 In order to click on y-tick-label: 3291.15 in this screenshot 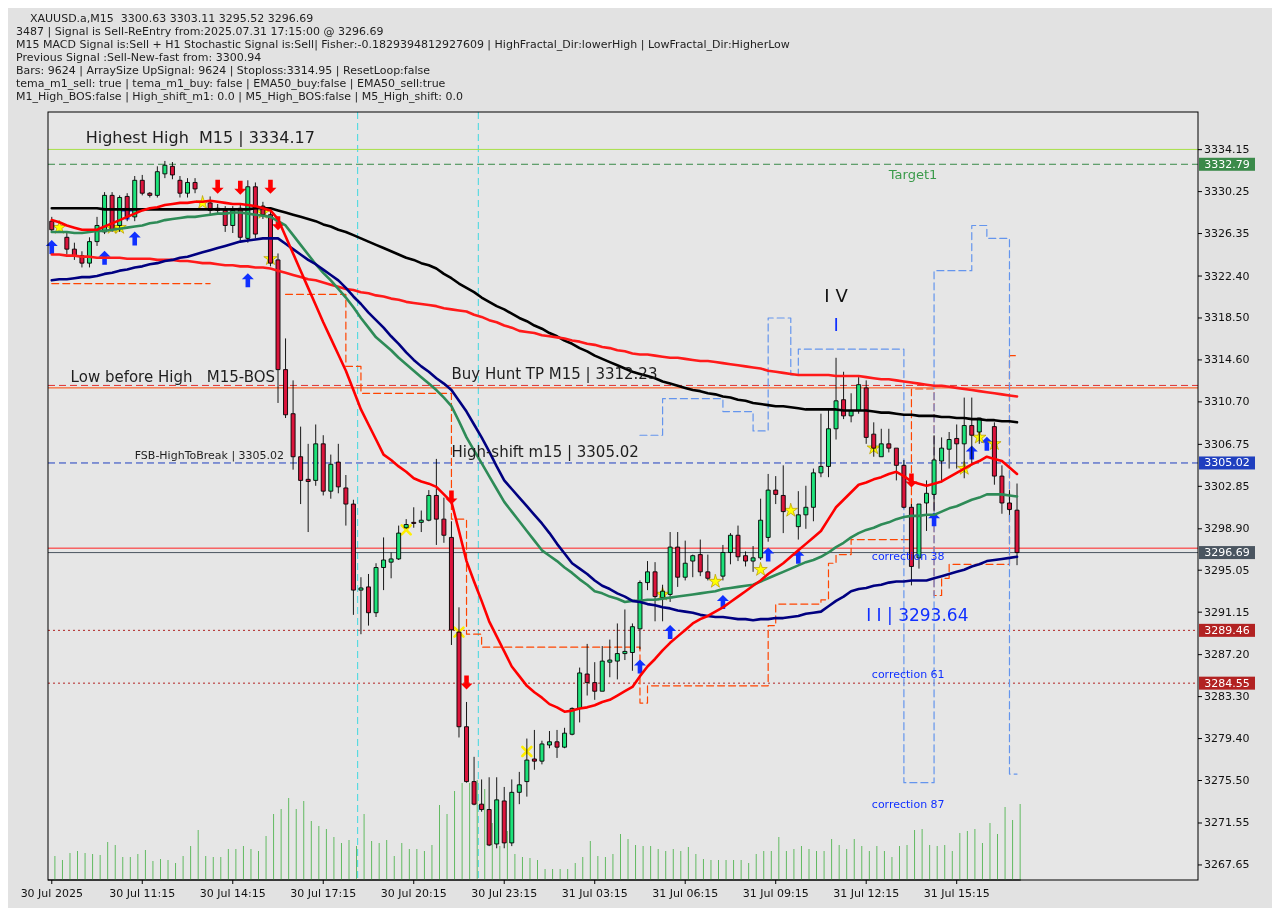, I will do `click(1227, 612)`.